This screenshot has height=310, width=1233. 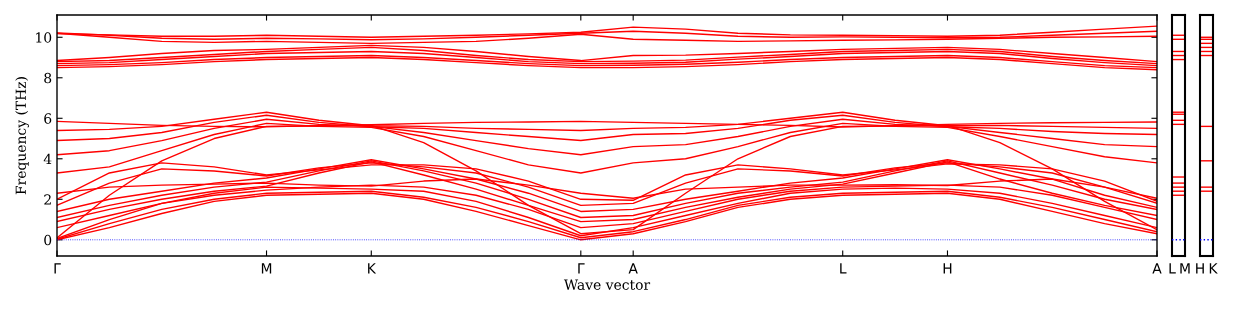 I want to click on x-axis-title: Wave vector, so click(x=607, y=284).